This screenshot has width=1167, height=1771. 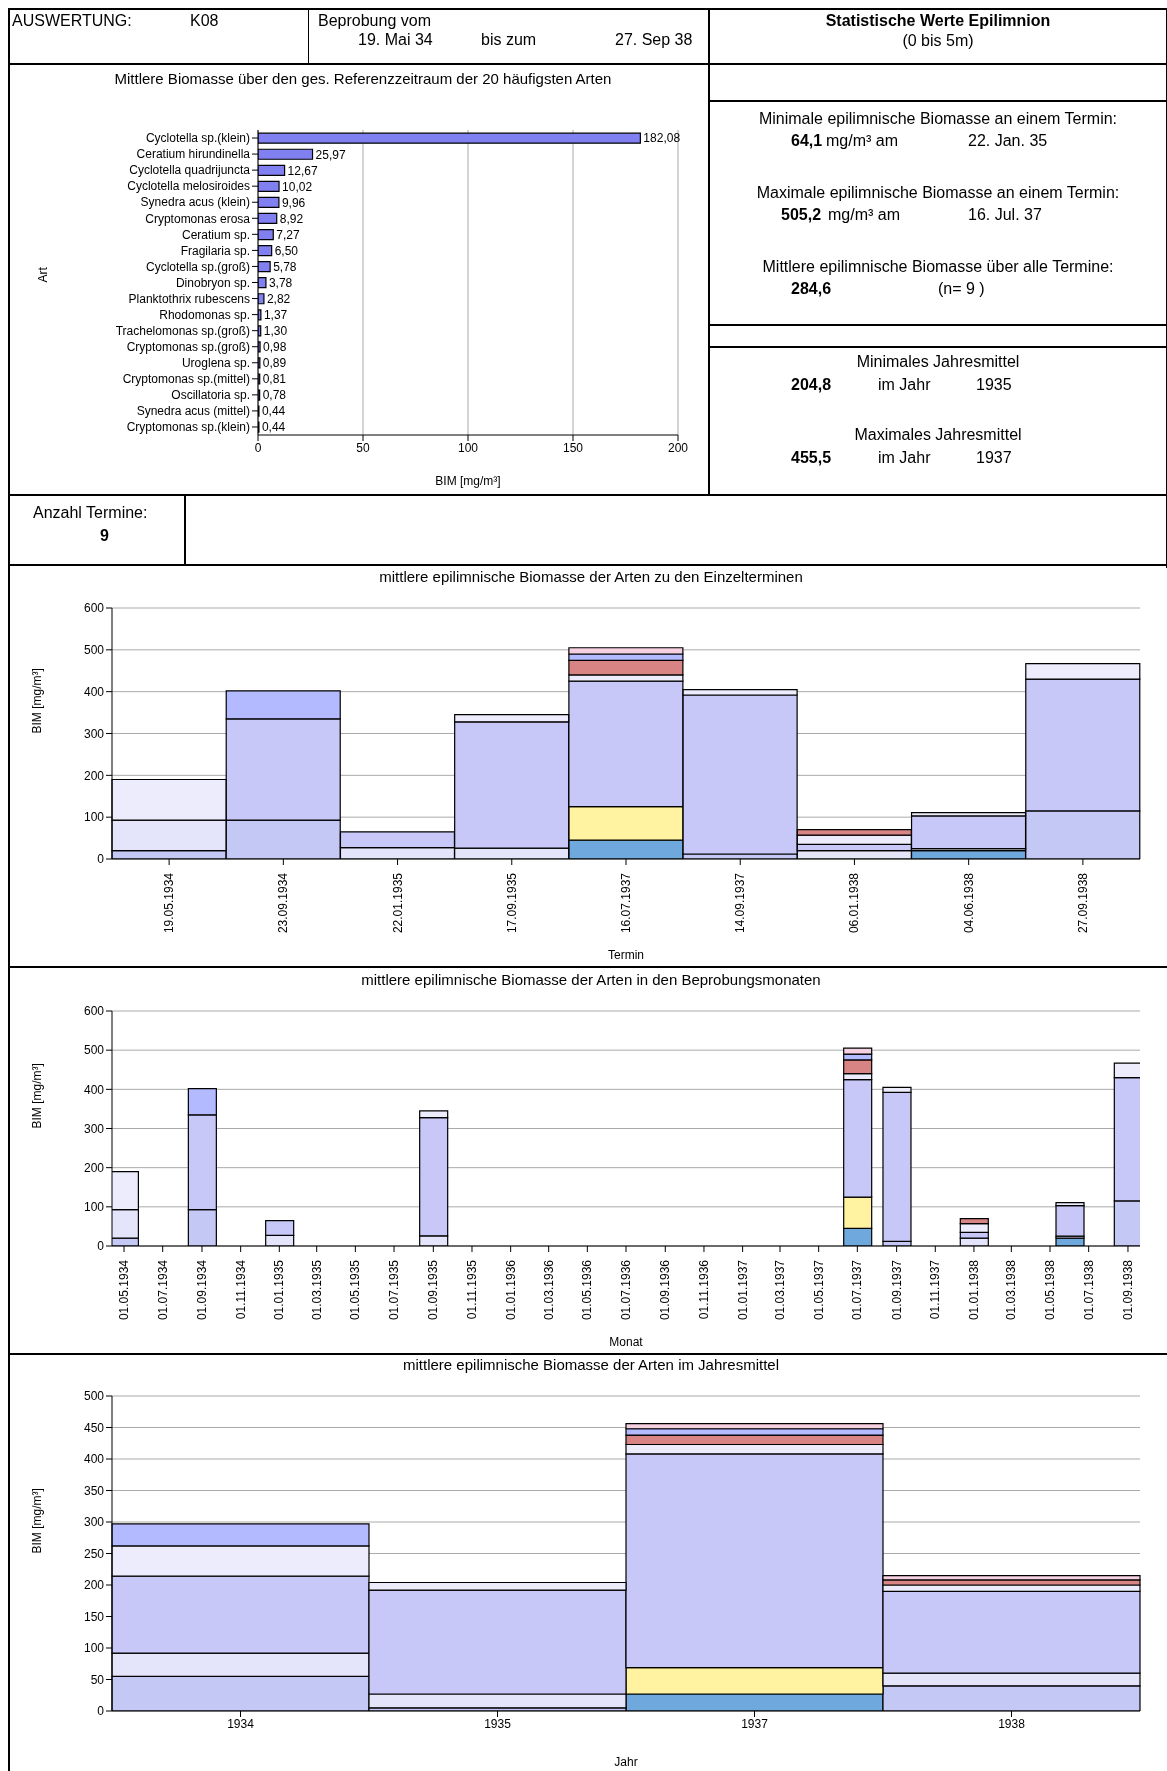 What do you see at coordinates (275, 331) in the screenshot?
I see `data-label: 1,30` at bounding box center [275, 331].